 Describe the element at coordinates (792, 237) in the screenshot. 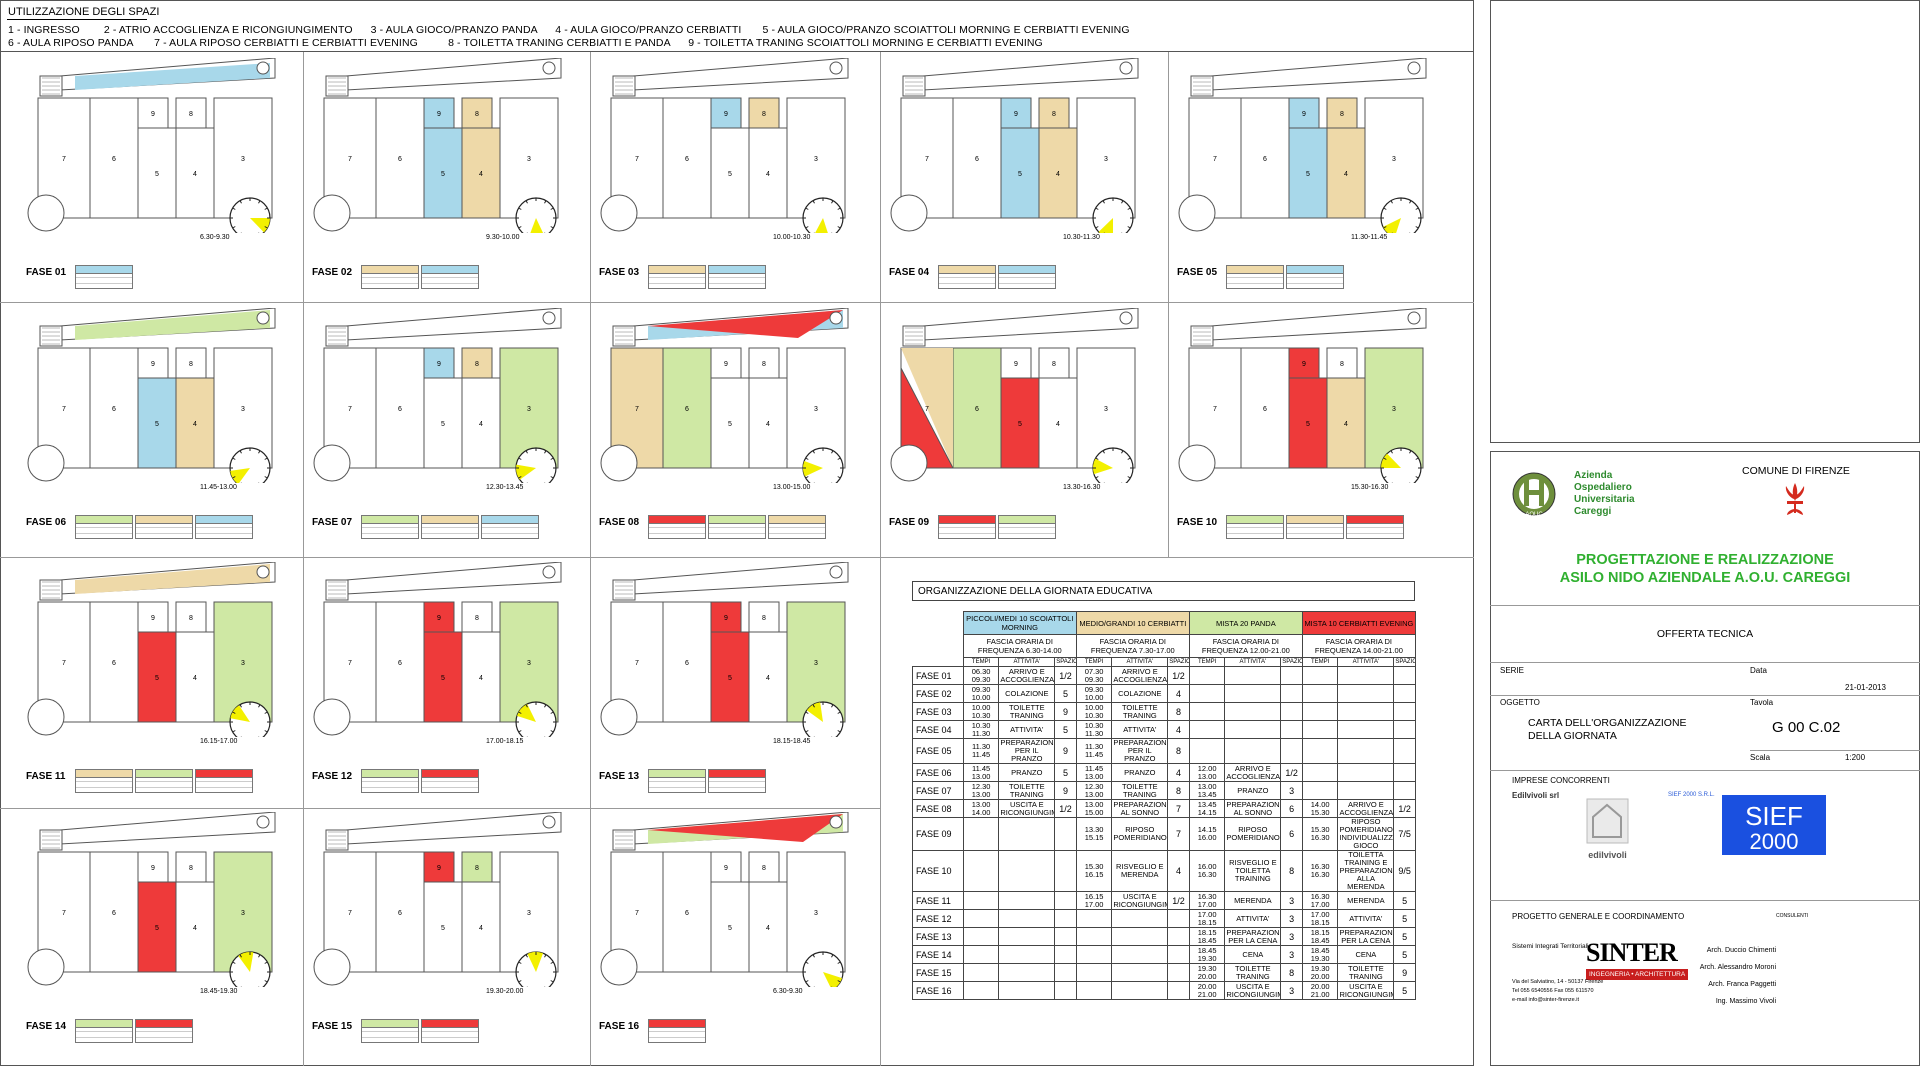

I see `phase-time: 10.00-10.30` at that location.